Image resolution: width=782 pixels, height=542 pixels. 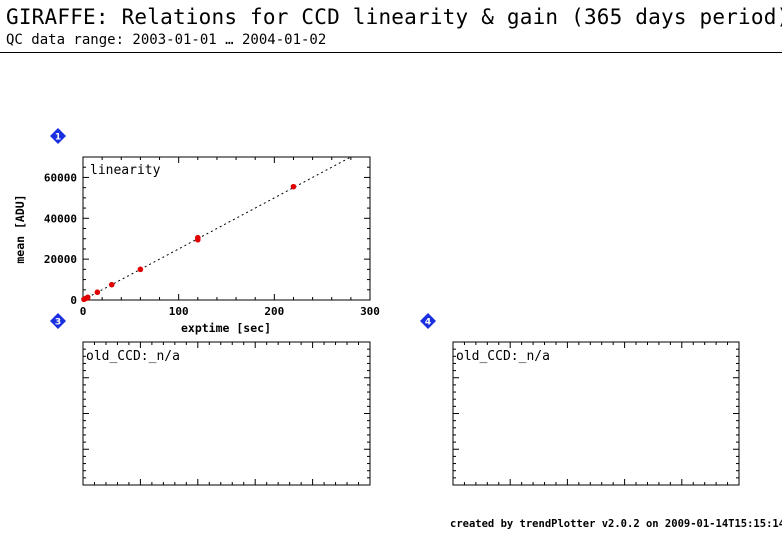 What do you see at coordinates (133, 356) in the screenshot?
I see `panel-3-title: old_CCD:_n/a` at bounding box center [133, 356].